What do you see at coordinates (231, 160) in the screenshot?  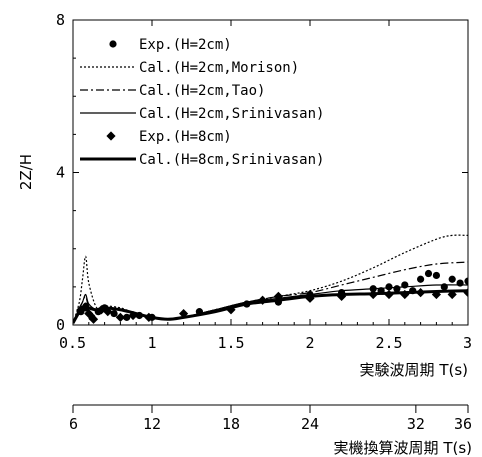 I see `legend-label: Cal.(H=8cm,Srinivasan)` at bounding box center [231, 160].